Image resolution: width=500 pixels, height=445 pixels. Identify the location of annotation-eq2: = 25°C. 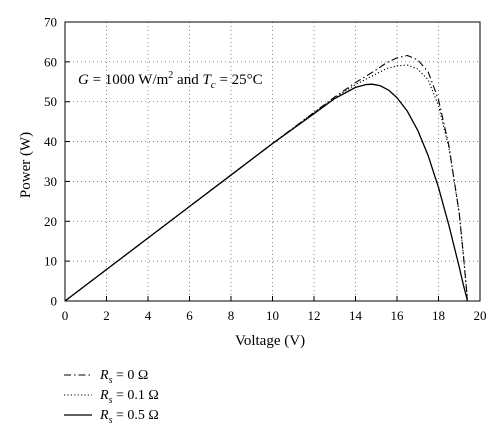
(239, 80).